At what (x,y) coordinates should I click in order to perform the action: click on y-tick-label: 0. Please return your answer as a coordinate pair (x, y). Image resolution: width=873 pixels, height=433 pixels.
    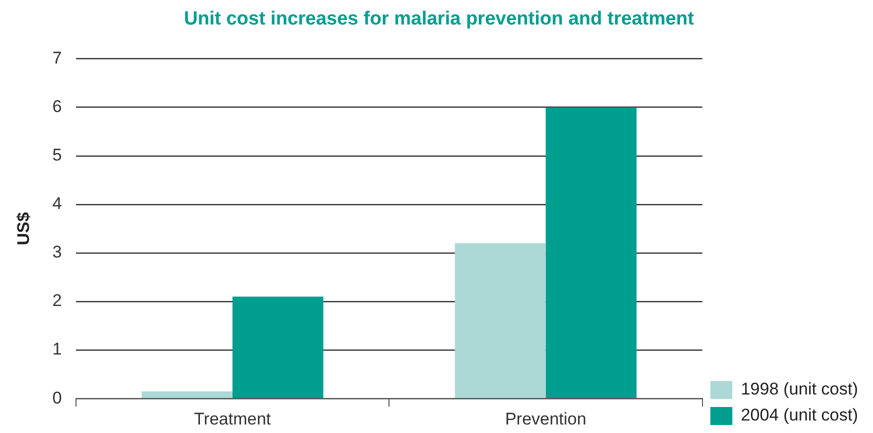
    Looking at the image, I should click on (57, 398).